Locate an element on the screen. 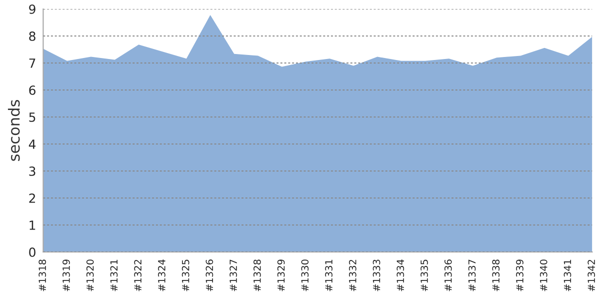 Image resolution: width=600 pixels, height=300 pixels. x-tick-label: #1329 is located at coordinates (281, 276).